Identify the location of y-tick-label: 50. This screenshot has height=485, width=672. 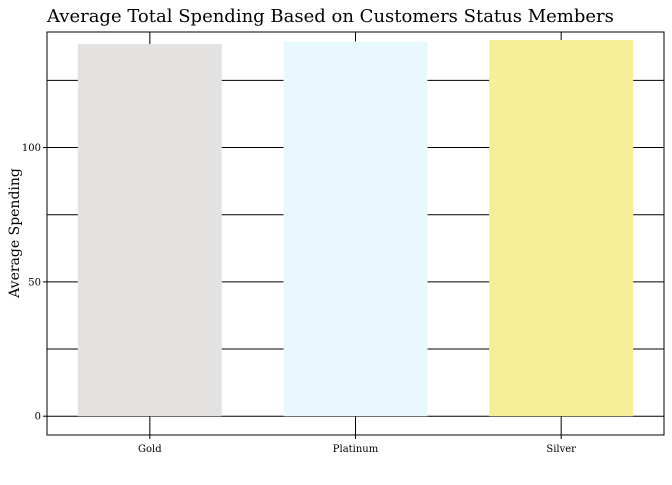
(34, 282).